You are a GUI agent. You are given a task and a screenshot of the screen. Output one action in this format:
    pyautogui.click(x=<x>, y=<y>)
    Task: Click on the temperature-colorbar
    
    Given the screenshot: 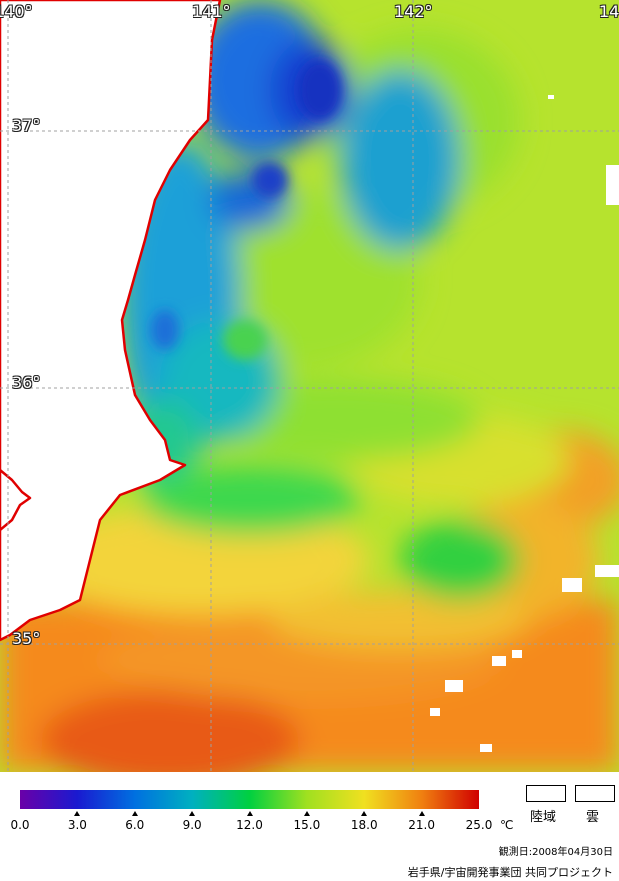 What is the action you would take?
    pyautogui.click(x=249, y=799)
    